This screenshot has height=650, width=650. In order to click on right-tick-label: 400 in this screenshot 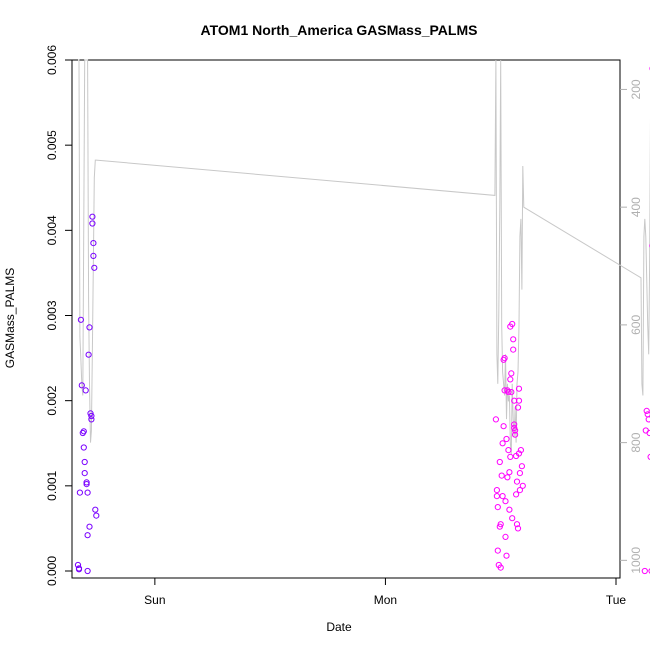, I will do `click(636, 207)`.